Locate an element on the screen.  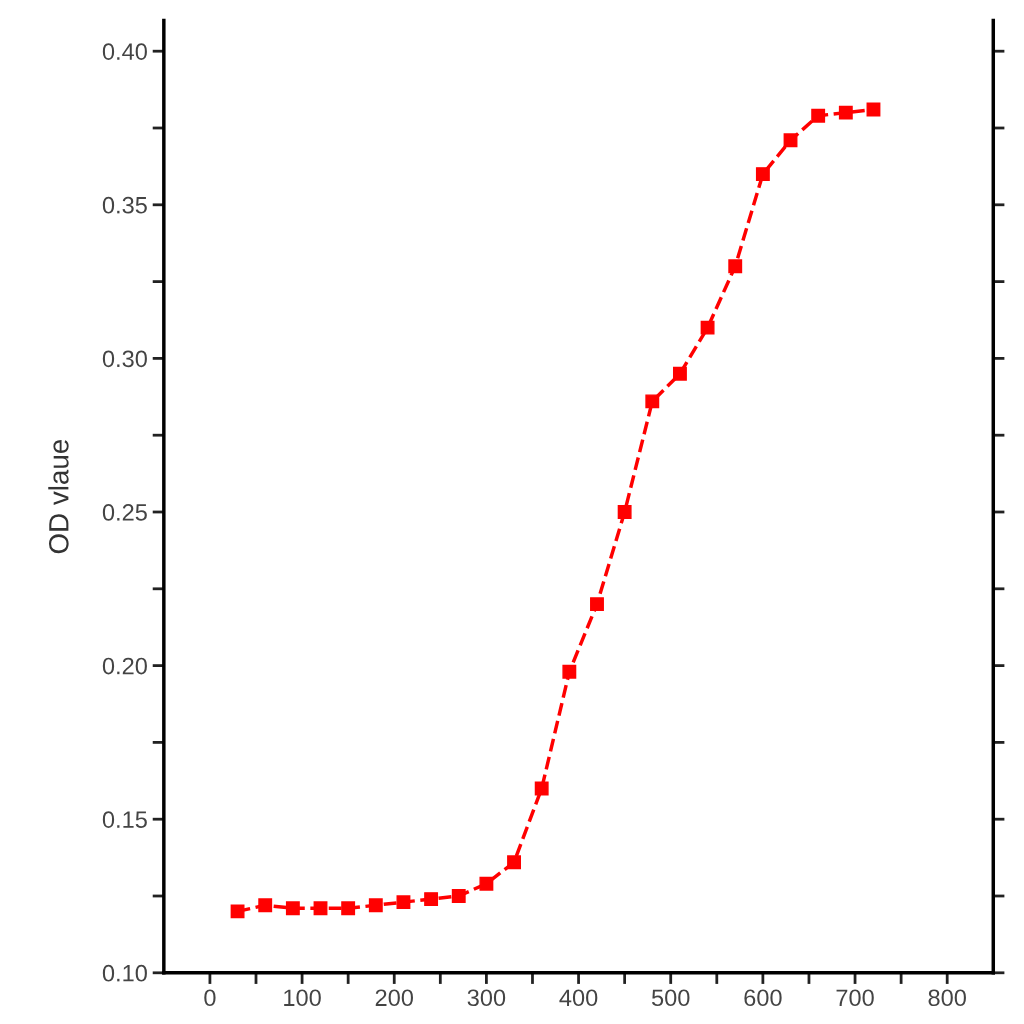
x-tick-label: 100 is located at coordinates (302, 998).